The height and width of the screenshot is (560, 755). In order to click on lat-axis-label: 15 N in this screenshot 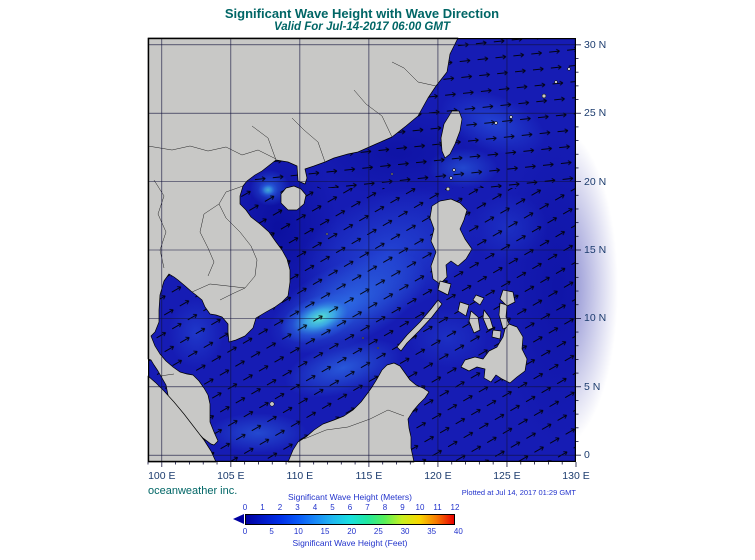, I will do `click(595, 250)`.